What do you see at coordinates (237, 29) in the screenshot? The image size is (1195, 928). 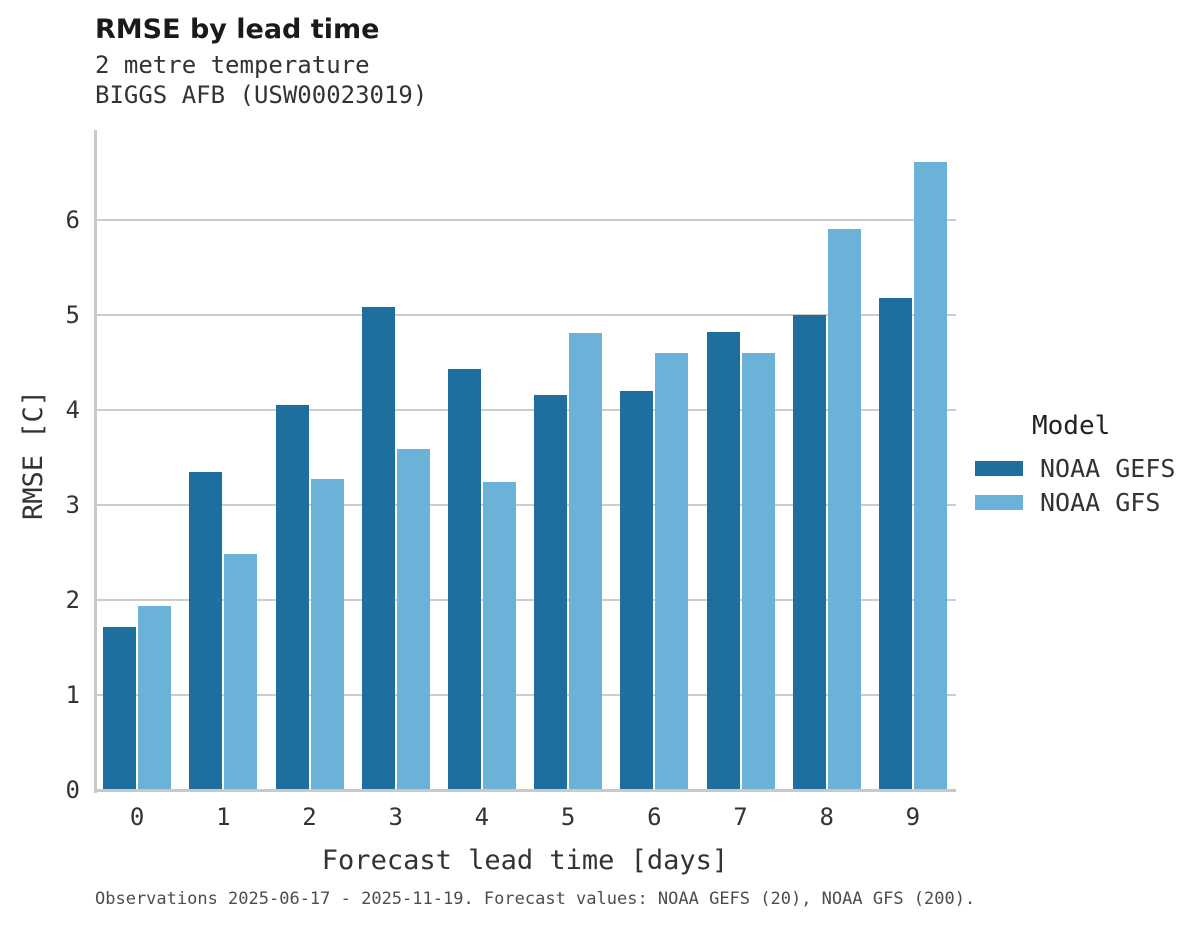 I see `chart-title: RMSE by lead time` at bounding box center [237, 29].